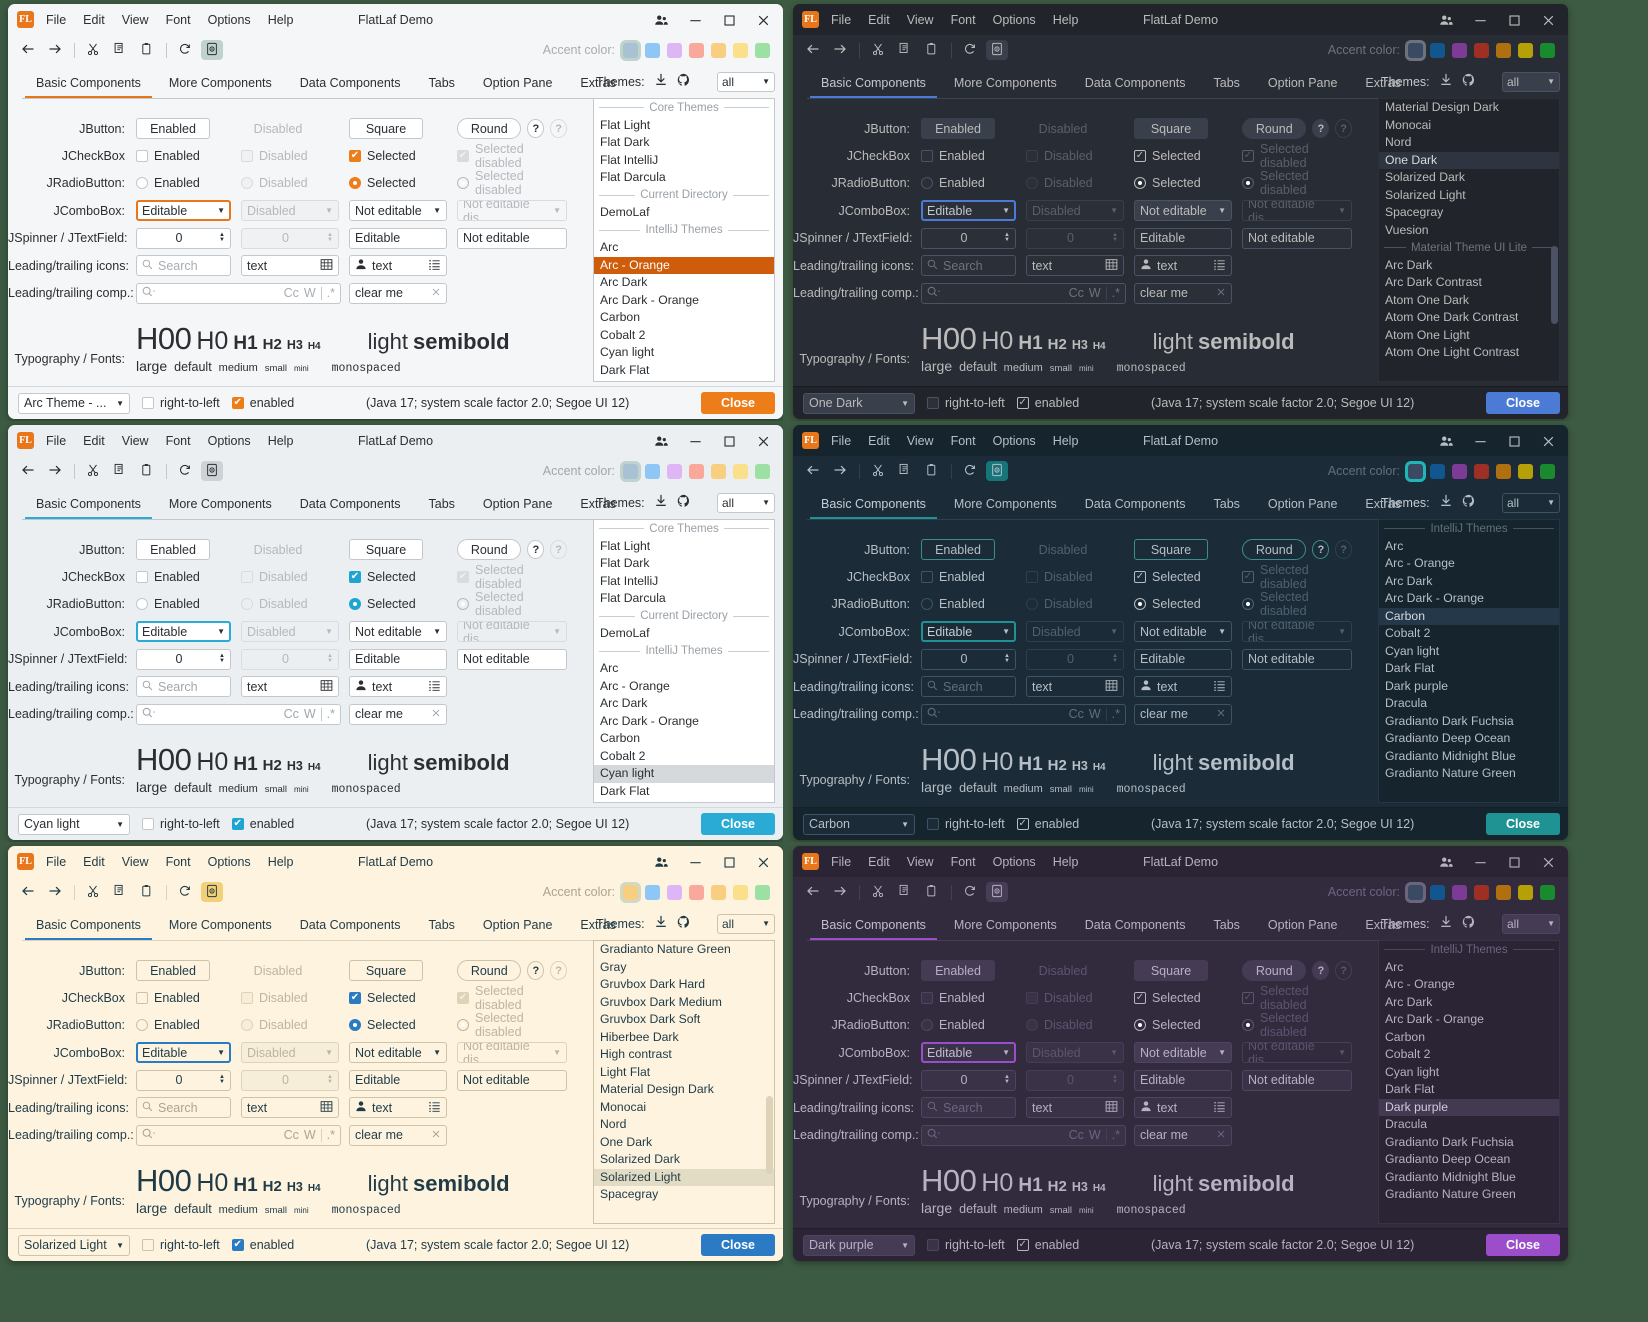  I want to click on spinner-stepper: ▲ ▼, so click(1007, 1080).